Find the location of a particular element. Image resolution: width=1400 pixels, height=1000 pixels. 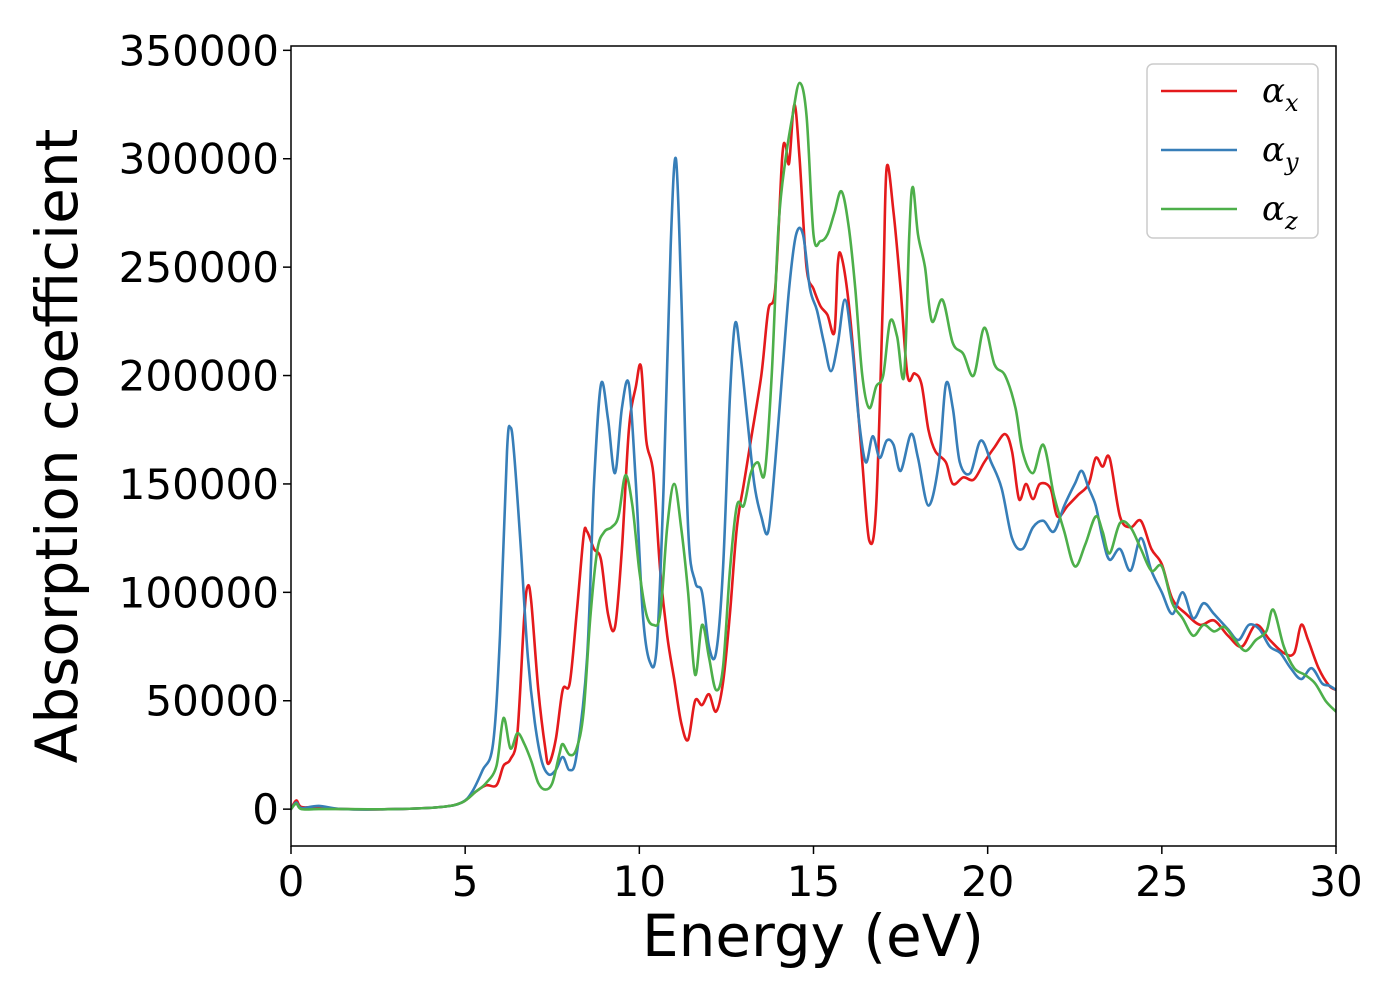

x-tick-label: 10 is located at coordinates (639, 881).